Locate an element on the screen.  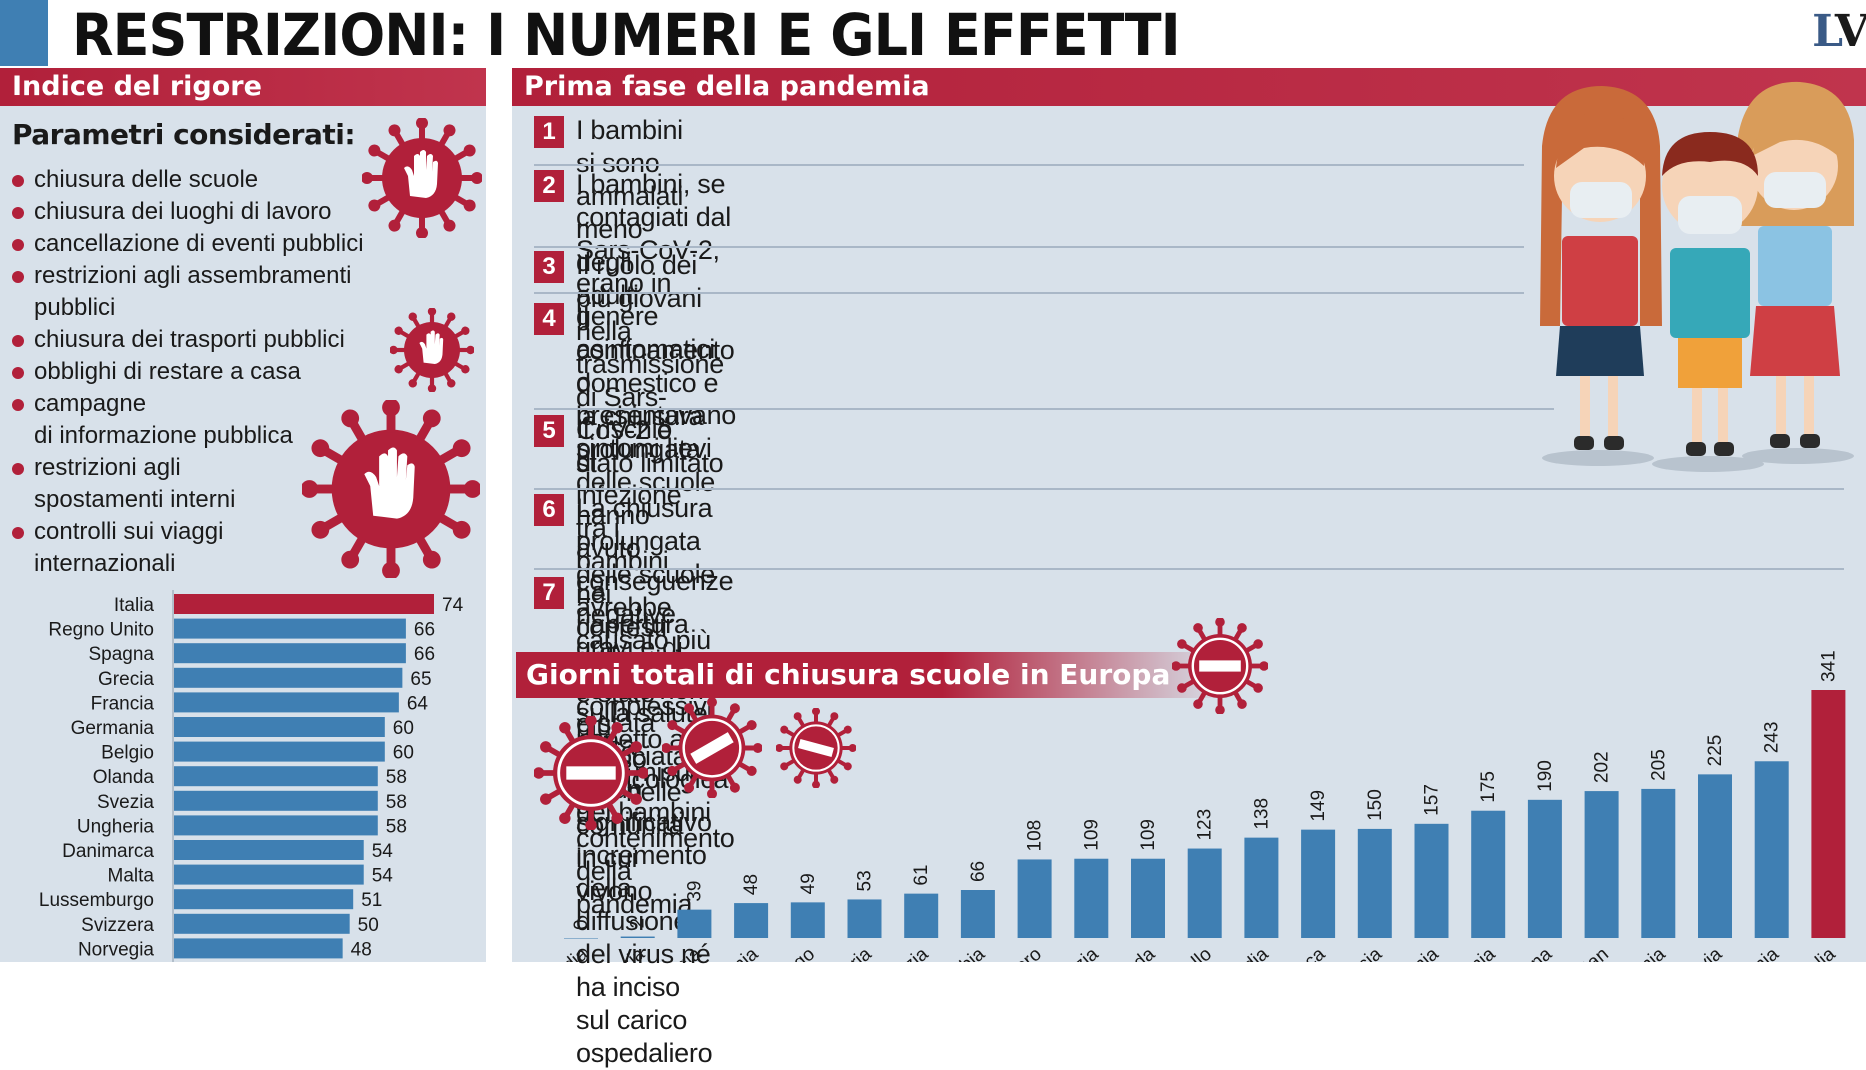
children-with-masks-illustration is located at coordinates (1697, 276).